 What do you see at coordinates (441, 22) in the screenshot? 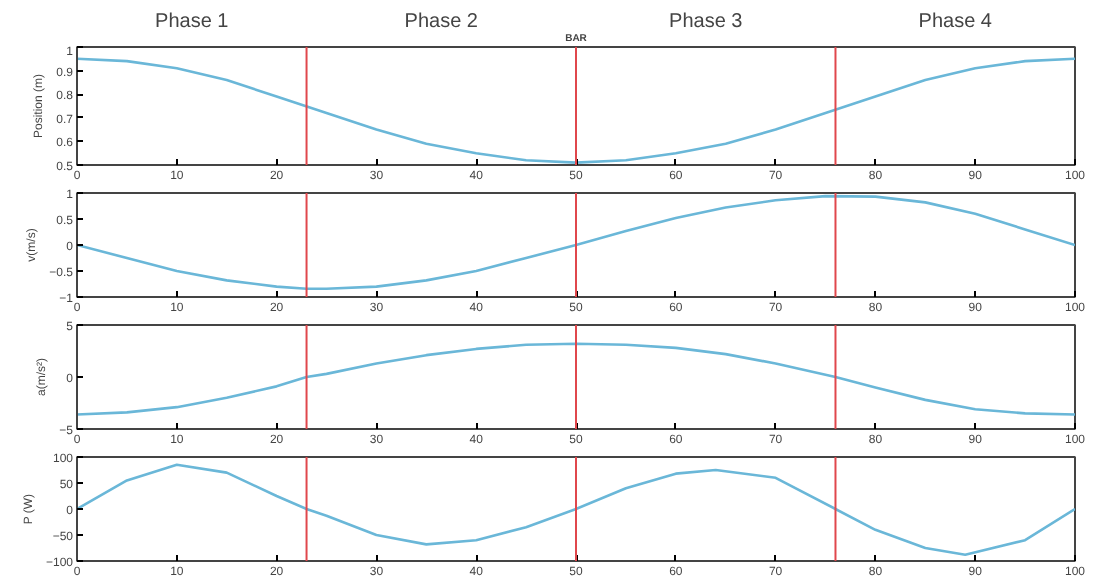
I see `text: Phase 2` at bounding box center [441, 22].